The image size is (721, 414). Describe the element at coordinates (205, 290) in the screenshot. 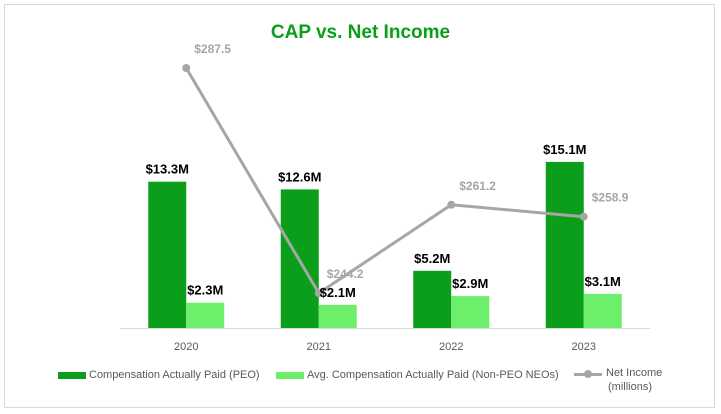

I see `data-label-neo-2020: $2.3M` at that location.